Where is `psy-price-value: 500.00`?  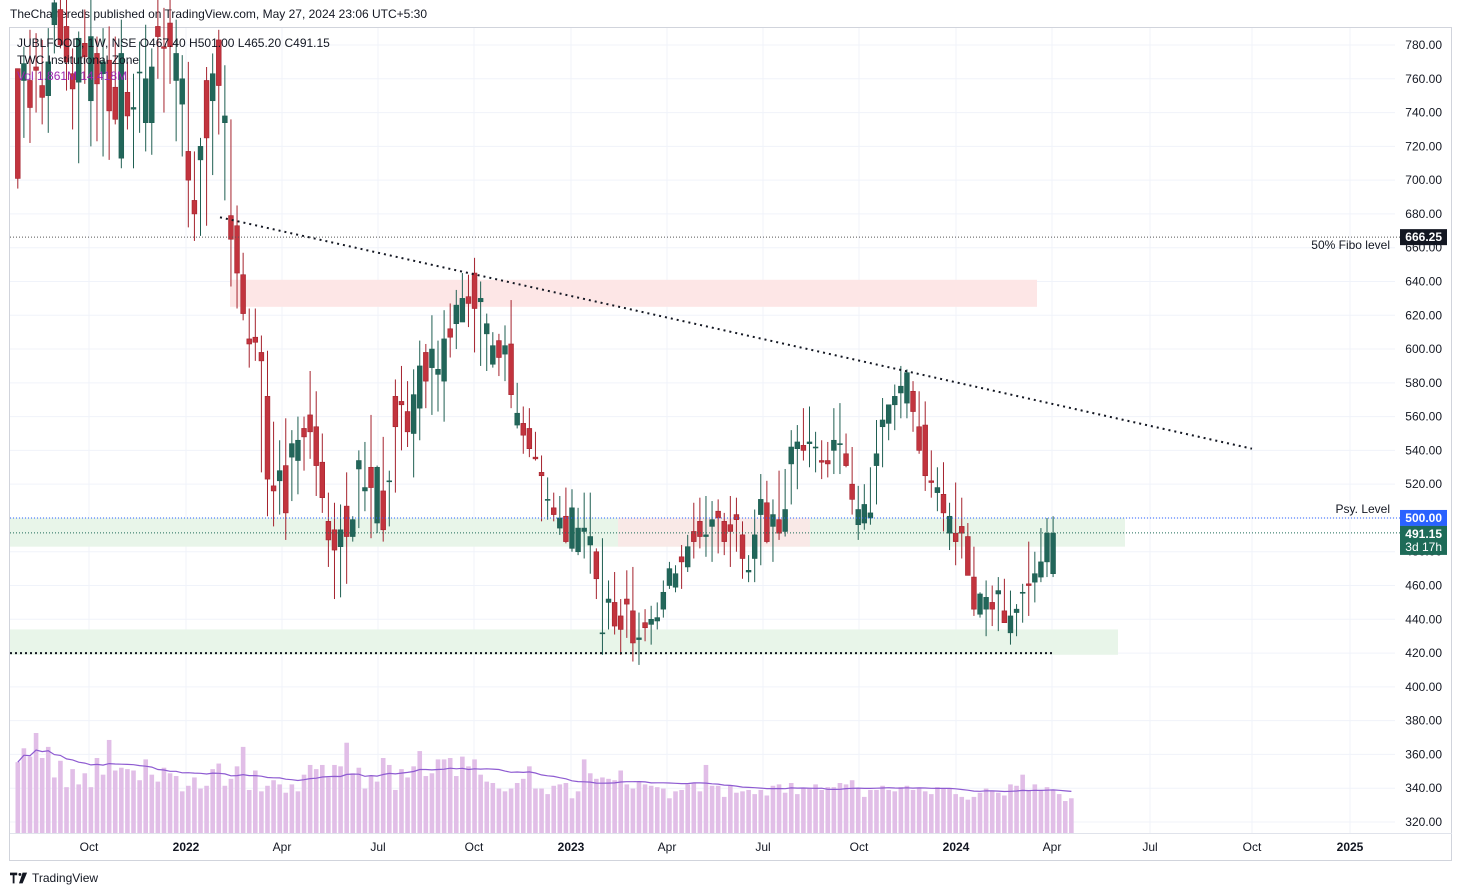
psy-price-value: 500.00 is located at coordinates (1423, 518).